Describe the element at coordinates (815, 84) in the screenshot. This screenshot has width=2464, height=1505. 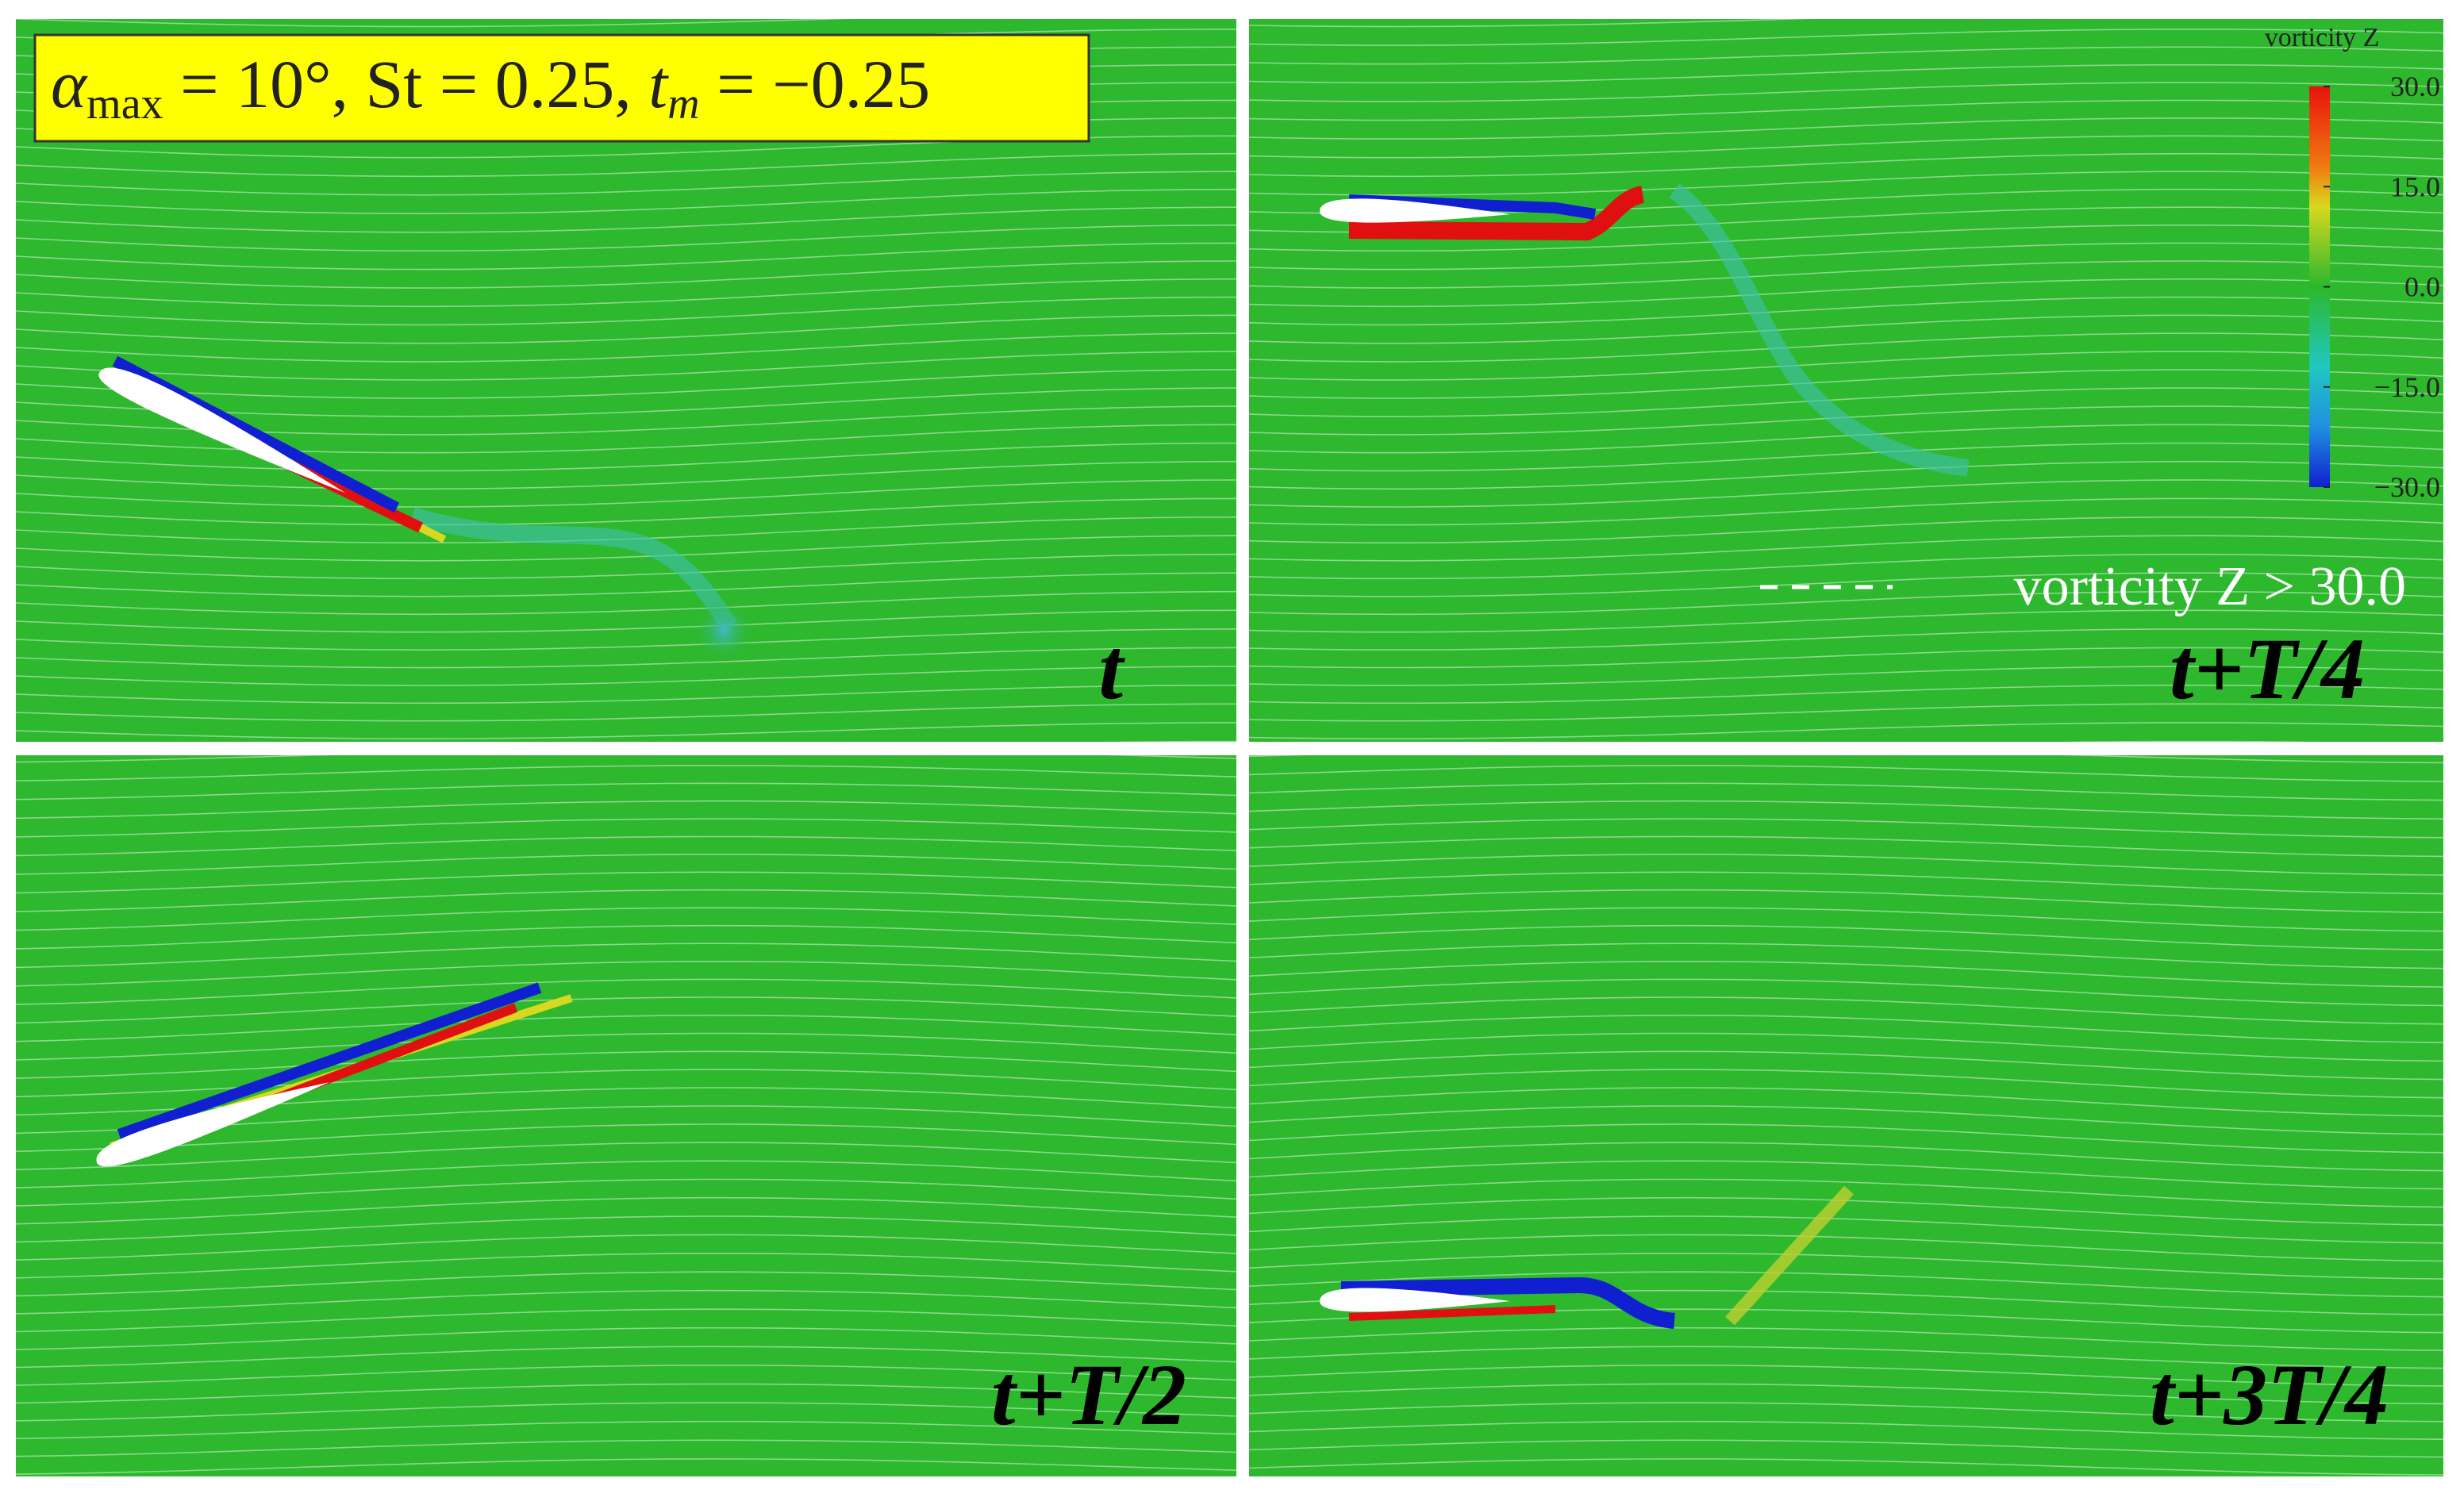
I see `text: = −0.25` at that location.